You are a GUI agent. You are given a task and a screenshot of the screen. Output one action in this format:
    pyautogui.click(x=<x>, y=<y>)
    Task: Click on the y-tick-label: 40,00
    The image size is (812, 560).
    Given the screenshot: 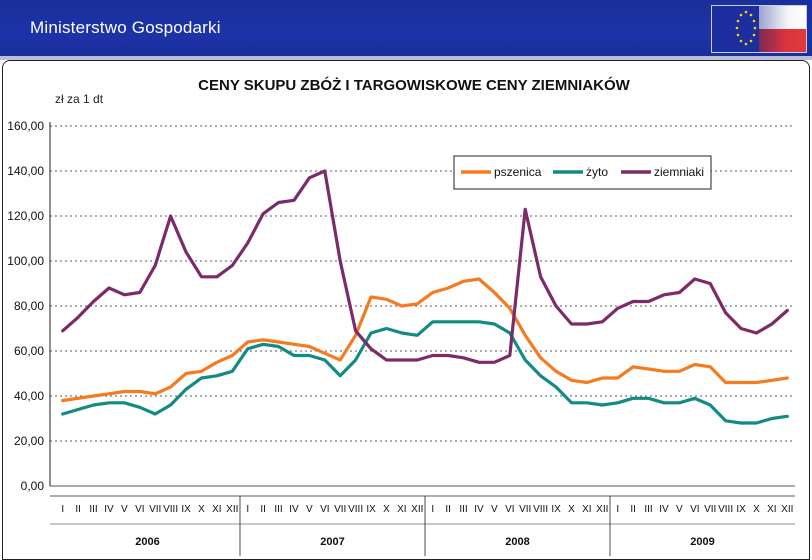 What is the action you would take?
    pyautogui.click(x=29, y=396)
    